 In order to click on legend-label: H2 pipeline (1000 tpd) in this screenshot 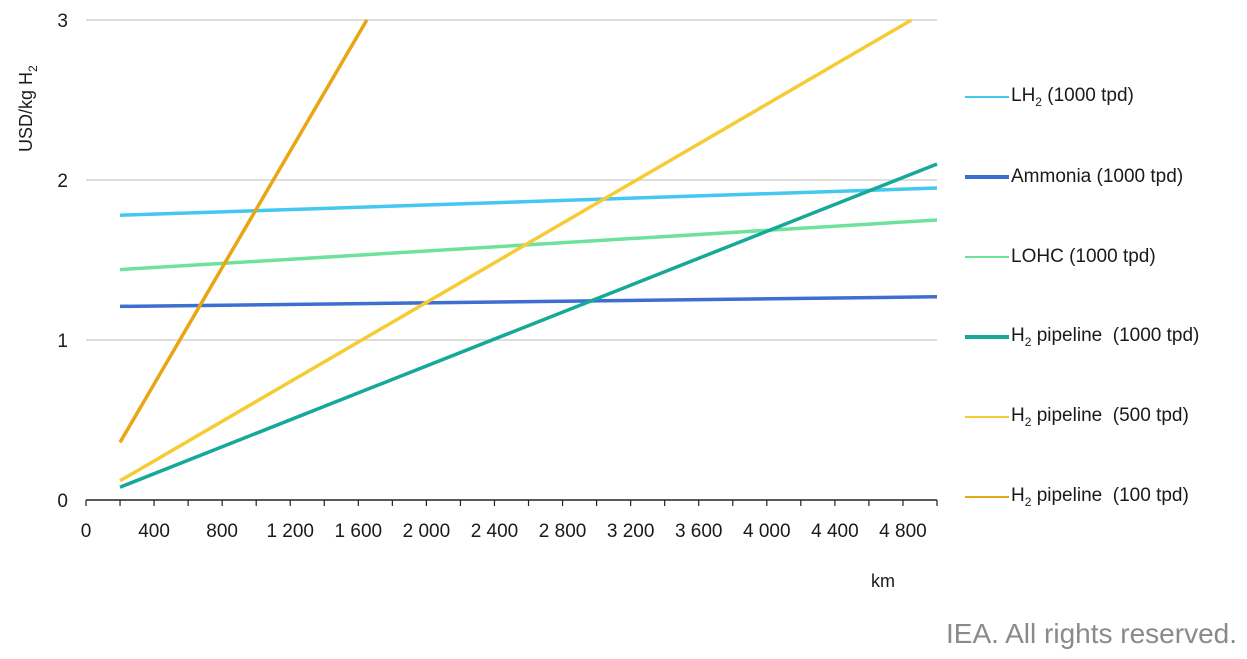, I will do `click(1105, 337)`.